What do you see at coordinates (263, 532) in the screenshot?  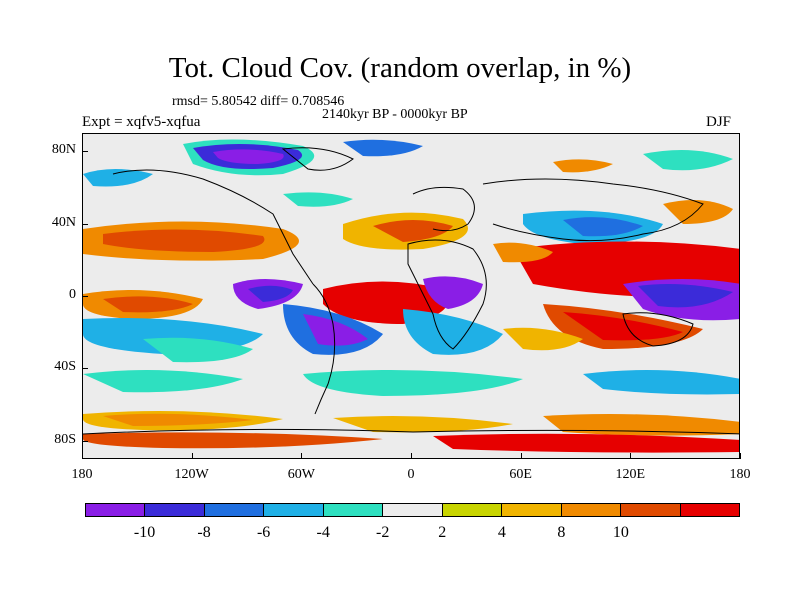 I see `colorbar-label: -6` at bounding box center [263, 532].